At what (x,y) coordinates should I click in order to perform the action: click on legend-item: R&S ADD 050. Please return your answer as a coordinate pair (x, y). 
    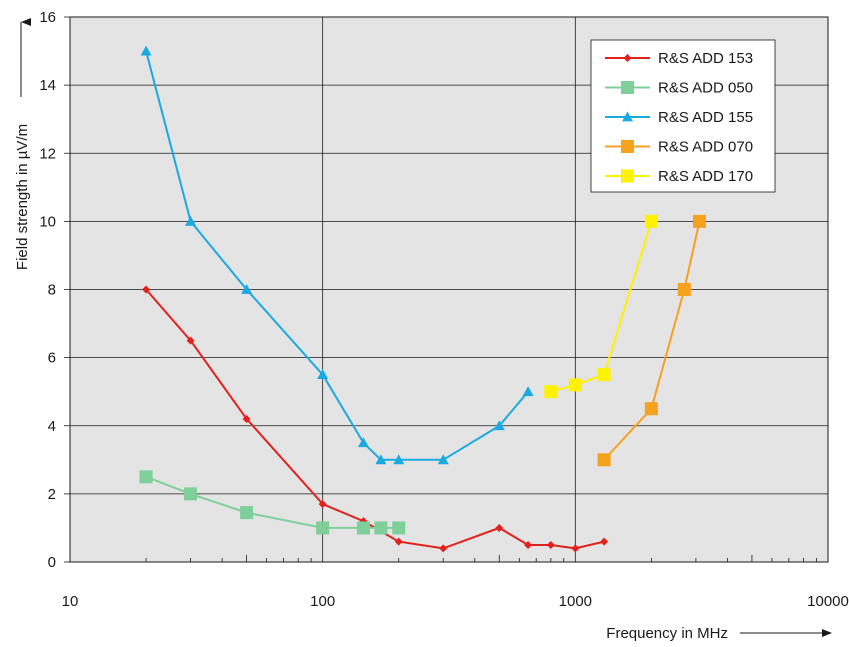
    Looking at the image, I should click on (679, 88).